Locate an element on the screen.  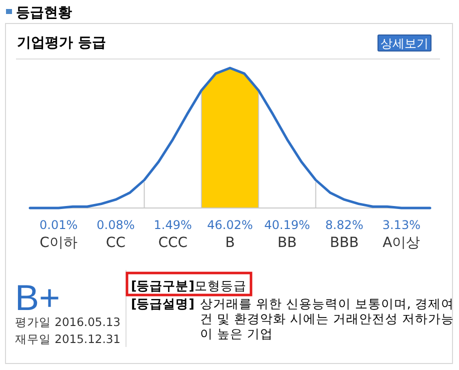
details-button: 상세보기 is located at coordinates (405, 43).